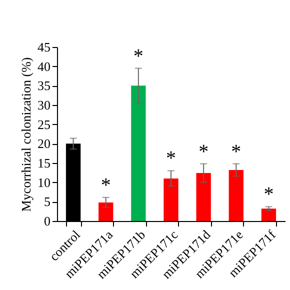 Image resolution: width=290 pixels, height=290 pixels. Describe the element at coordinates (44, 163) in the screenshot. I see `y-tick-label: 15` at that location.